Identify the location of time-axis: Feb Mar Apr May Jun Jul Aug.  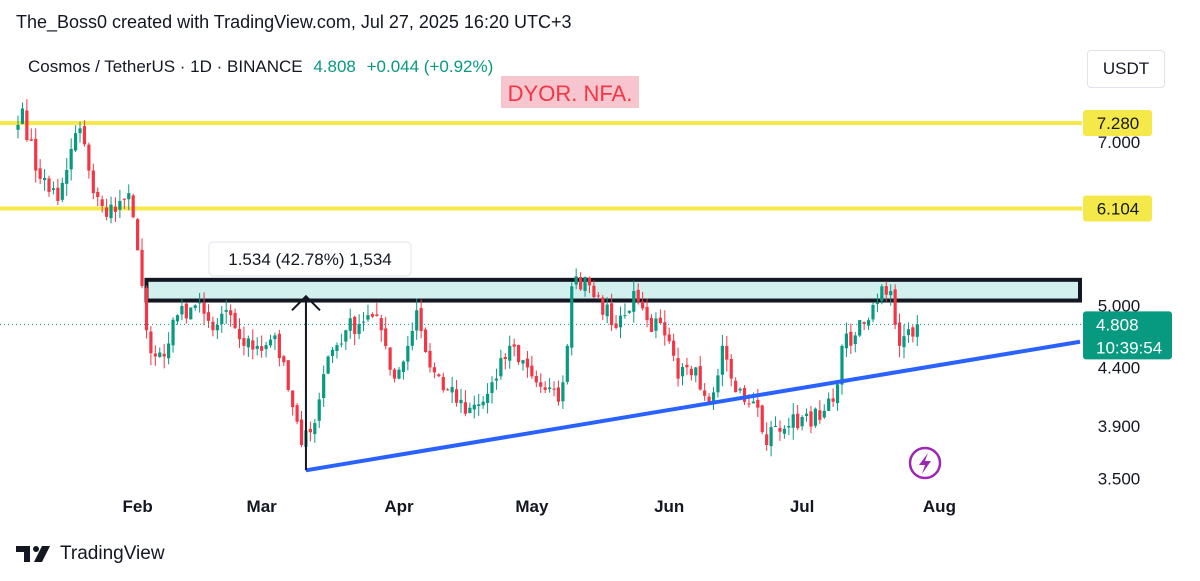
(538, 506).